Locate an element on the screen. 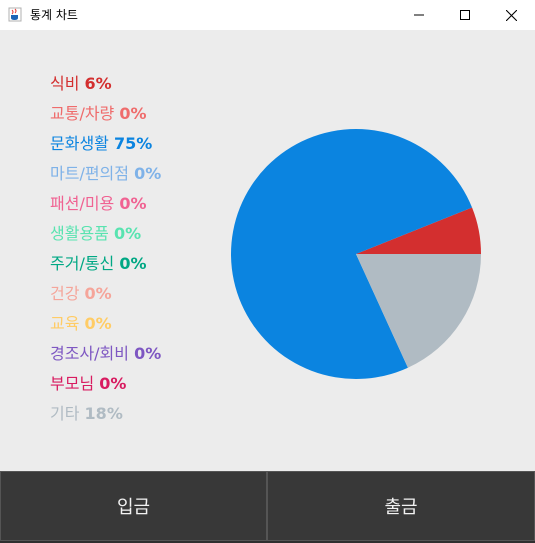 The image size is (535, 543). legend-item: 부모님 0% is located at coordinates (88, 384).